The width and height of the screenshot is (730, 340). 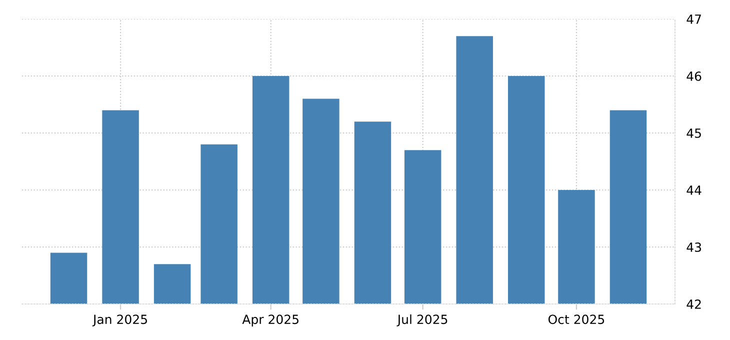 I want to click on y-tick-label: 43, so click(x=694, y=247).